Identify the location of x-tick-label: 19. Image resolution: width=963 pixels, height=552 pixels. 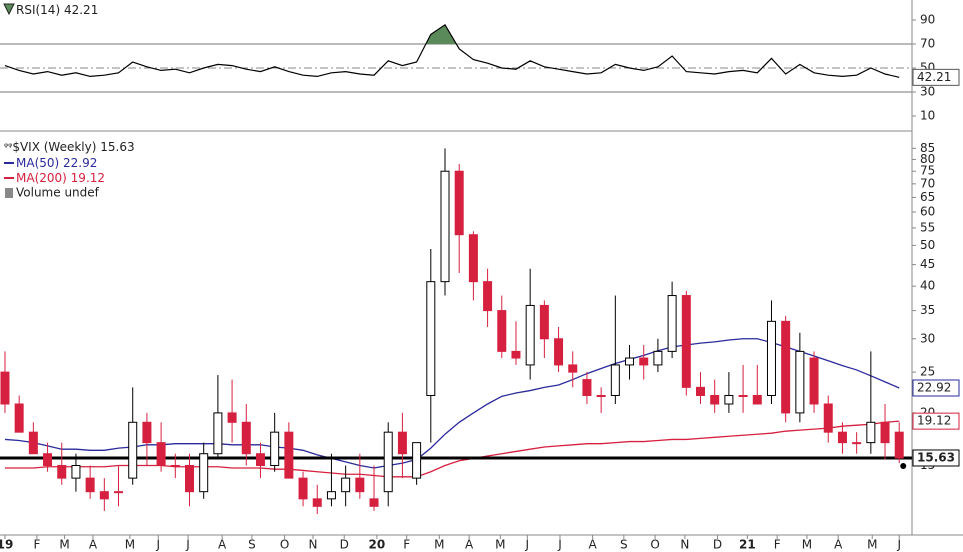
(6, 545).